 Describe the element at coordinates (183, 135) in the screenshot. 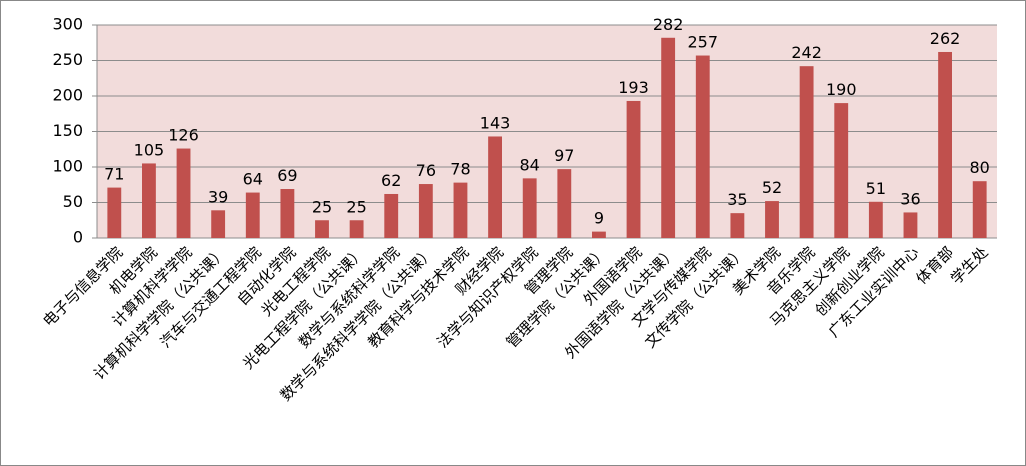

I see `data-label: 126` at that location.